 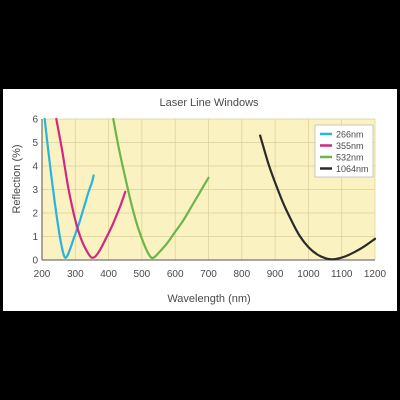 I want to click on y-tick-label: 2, so click(x=35, y=214).